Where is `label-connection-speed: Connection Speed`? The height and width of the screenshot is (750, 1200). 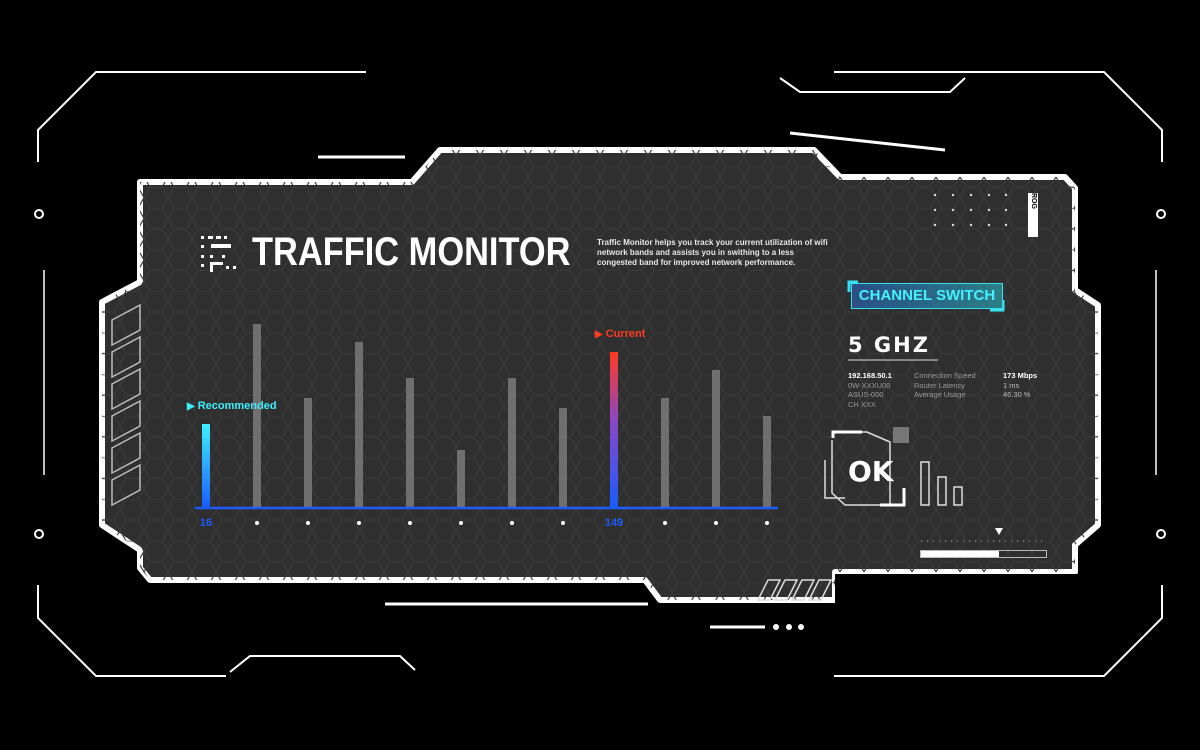
label-connection-speed: Connection Speed is located at coordinates (945, 375).